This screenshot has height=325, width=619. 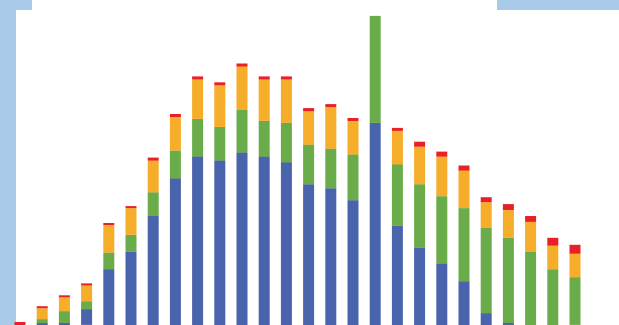 What do you see at coordinates (8, 162) in the screenshot?
I see `window-edge-left` at bounding box center [8, 162].